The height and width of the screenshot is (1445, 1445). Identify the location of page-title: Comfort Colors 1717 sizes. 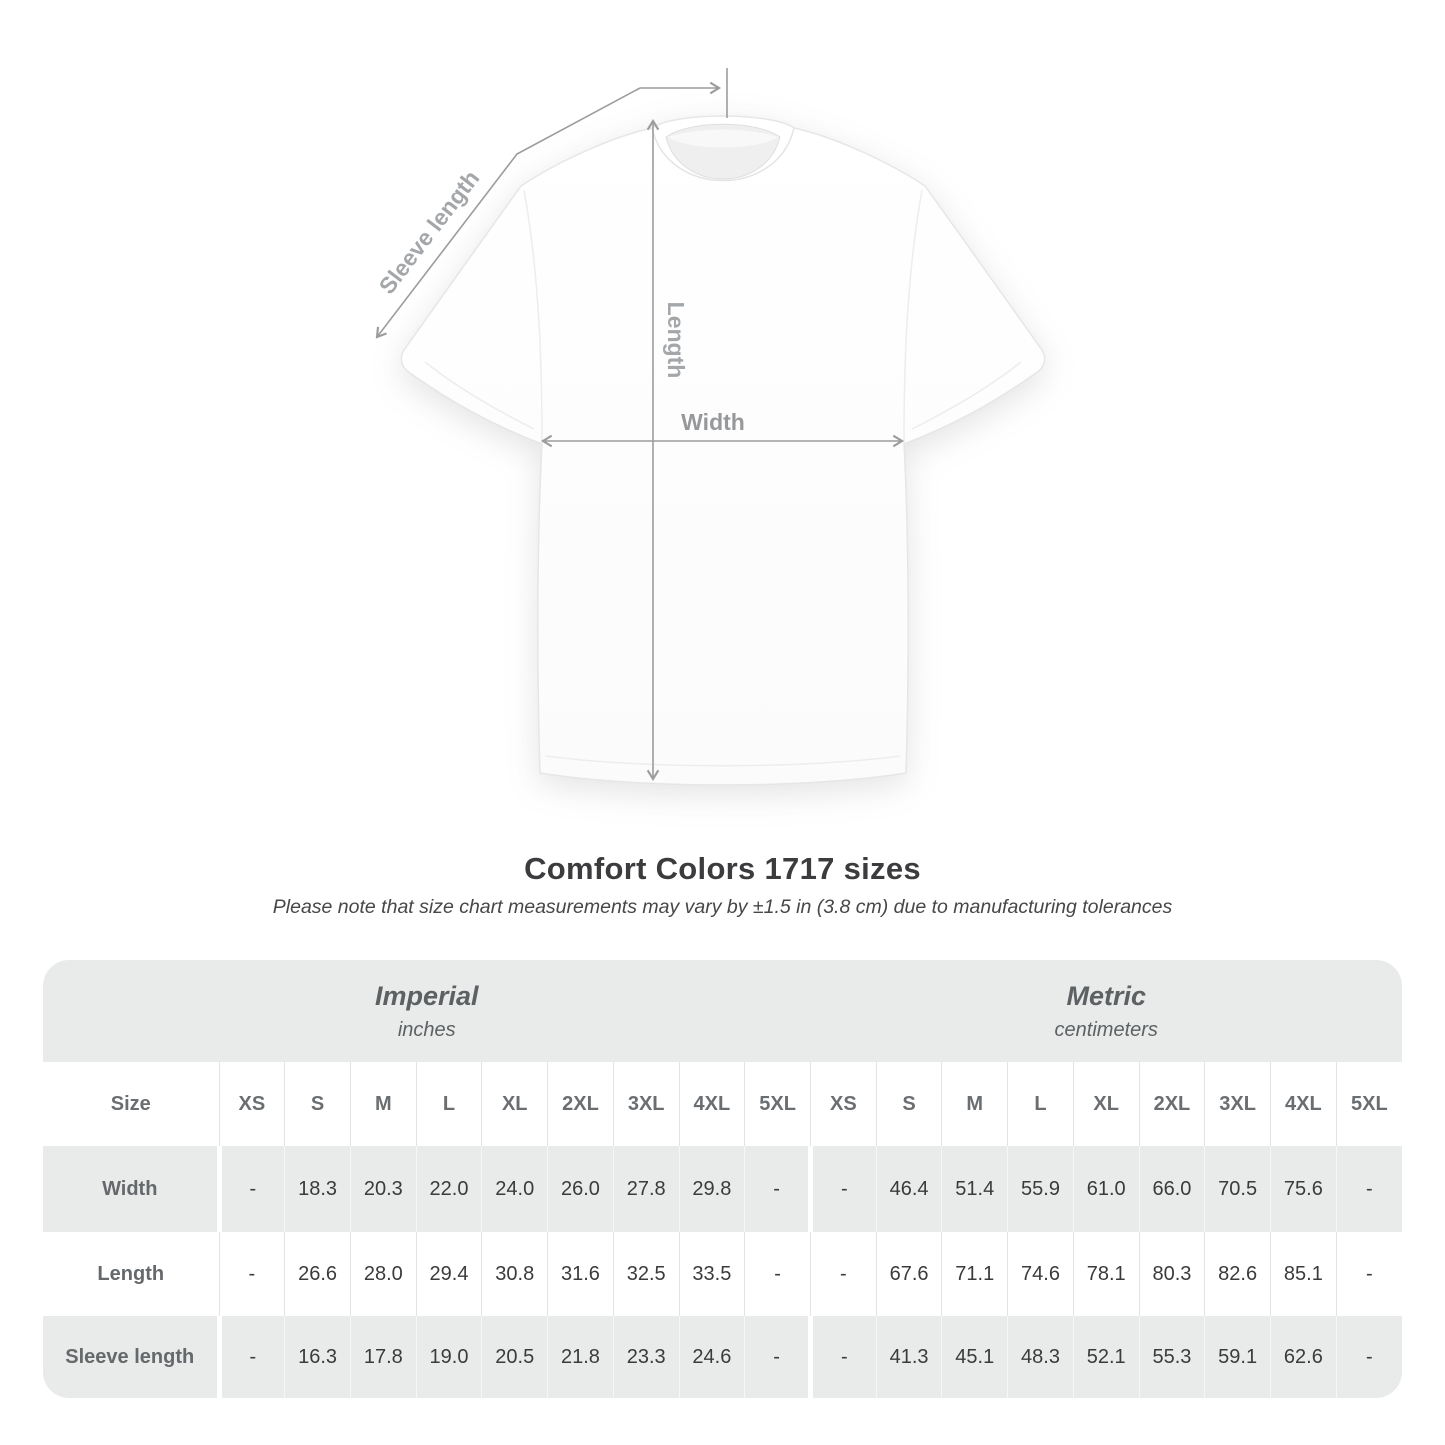
(722, 868).